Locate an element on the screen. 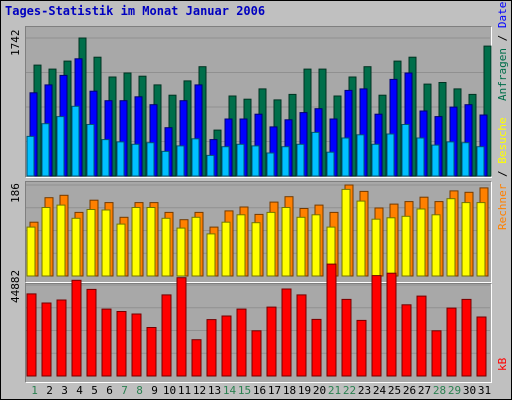  day-label: 7 is located at coordinates (124, 390).